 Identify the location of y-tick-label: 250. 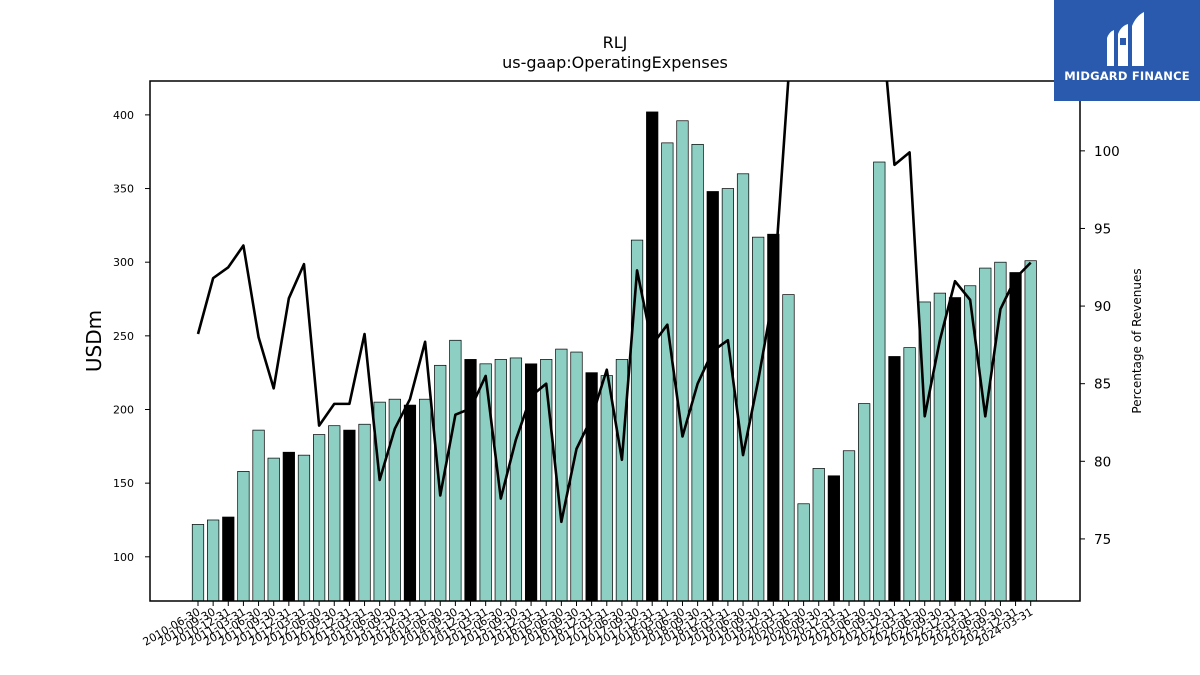
(123, 336).